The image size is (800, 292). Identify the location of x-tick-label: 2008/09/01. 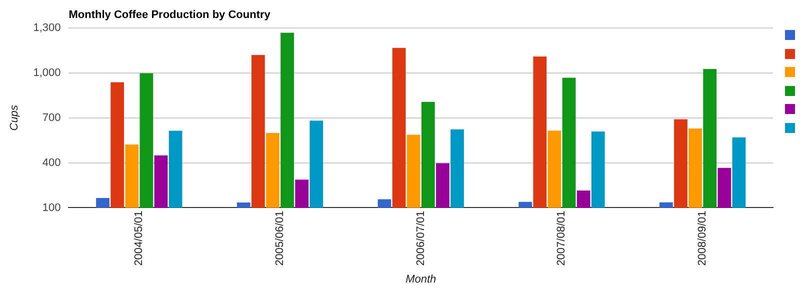
(702, 238).